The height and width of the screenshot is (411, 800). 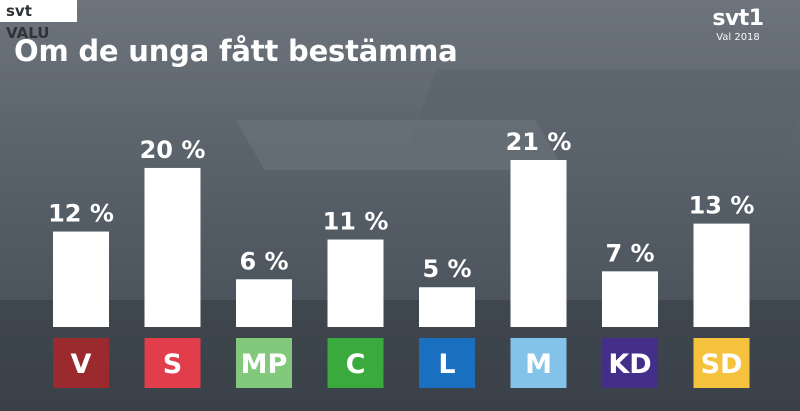 What do you see at coordinates (236, 51) in the screenshot?
I see `chart-title: Om de unga fått bestämma` at bounding box center [236, 51].